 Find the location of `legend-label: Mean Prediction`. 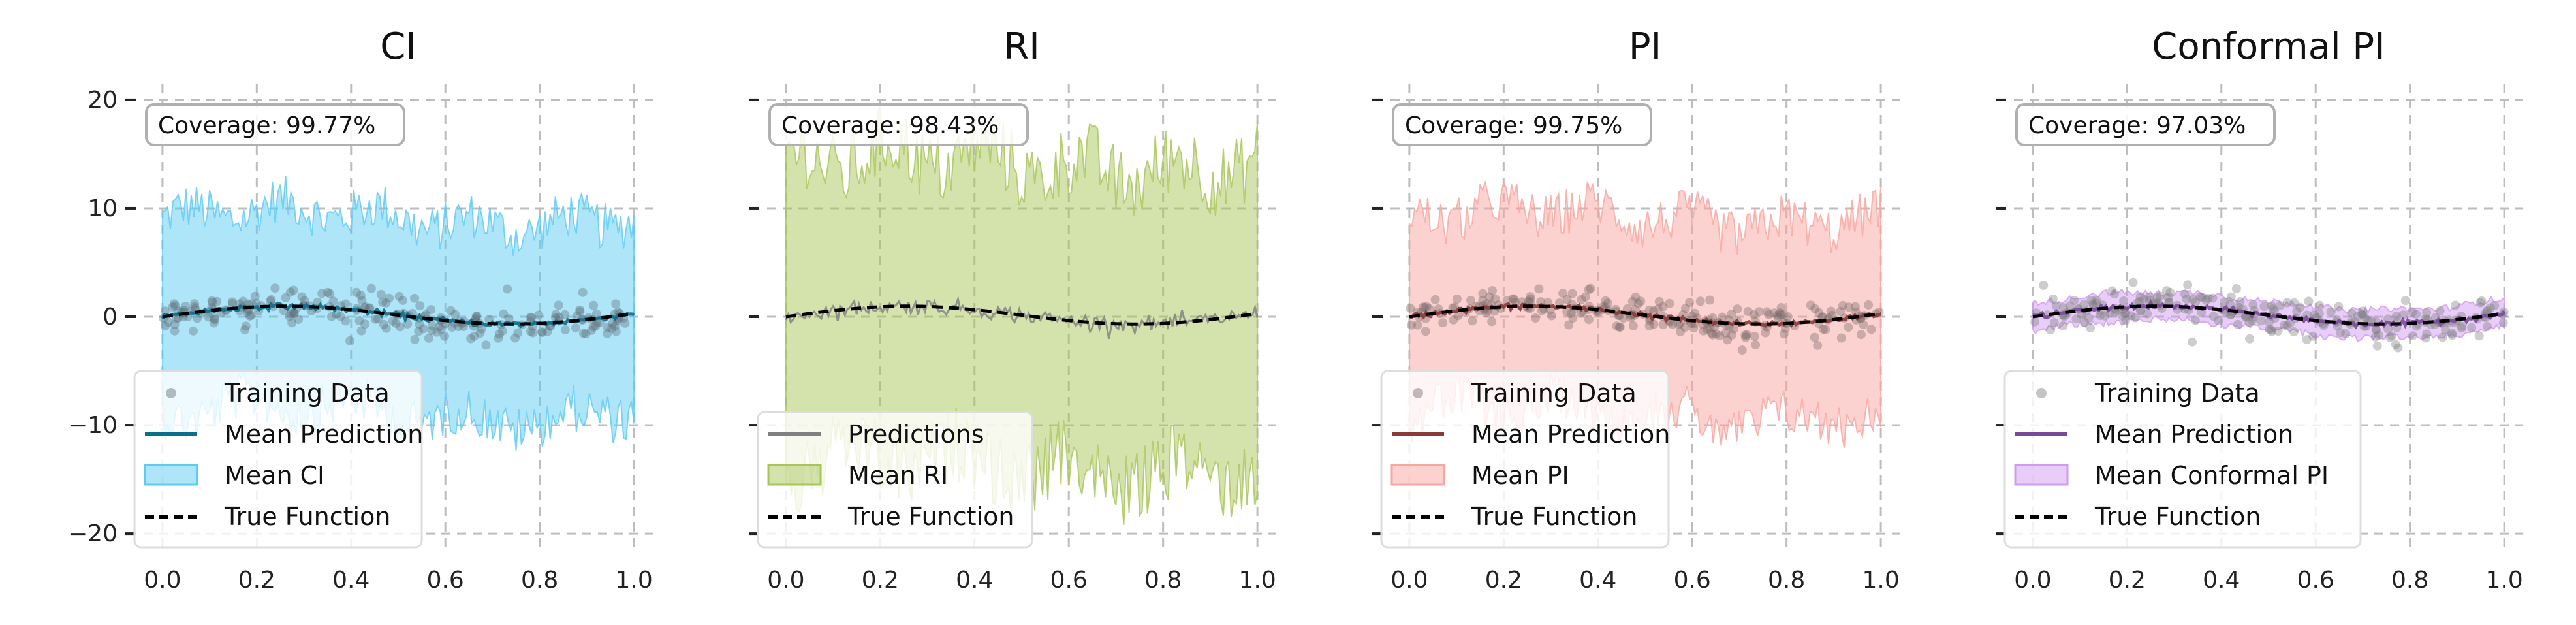

legend-label: Mean Prediction is located at coordinates (2194, 434).